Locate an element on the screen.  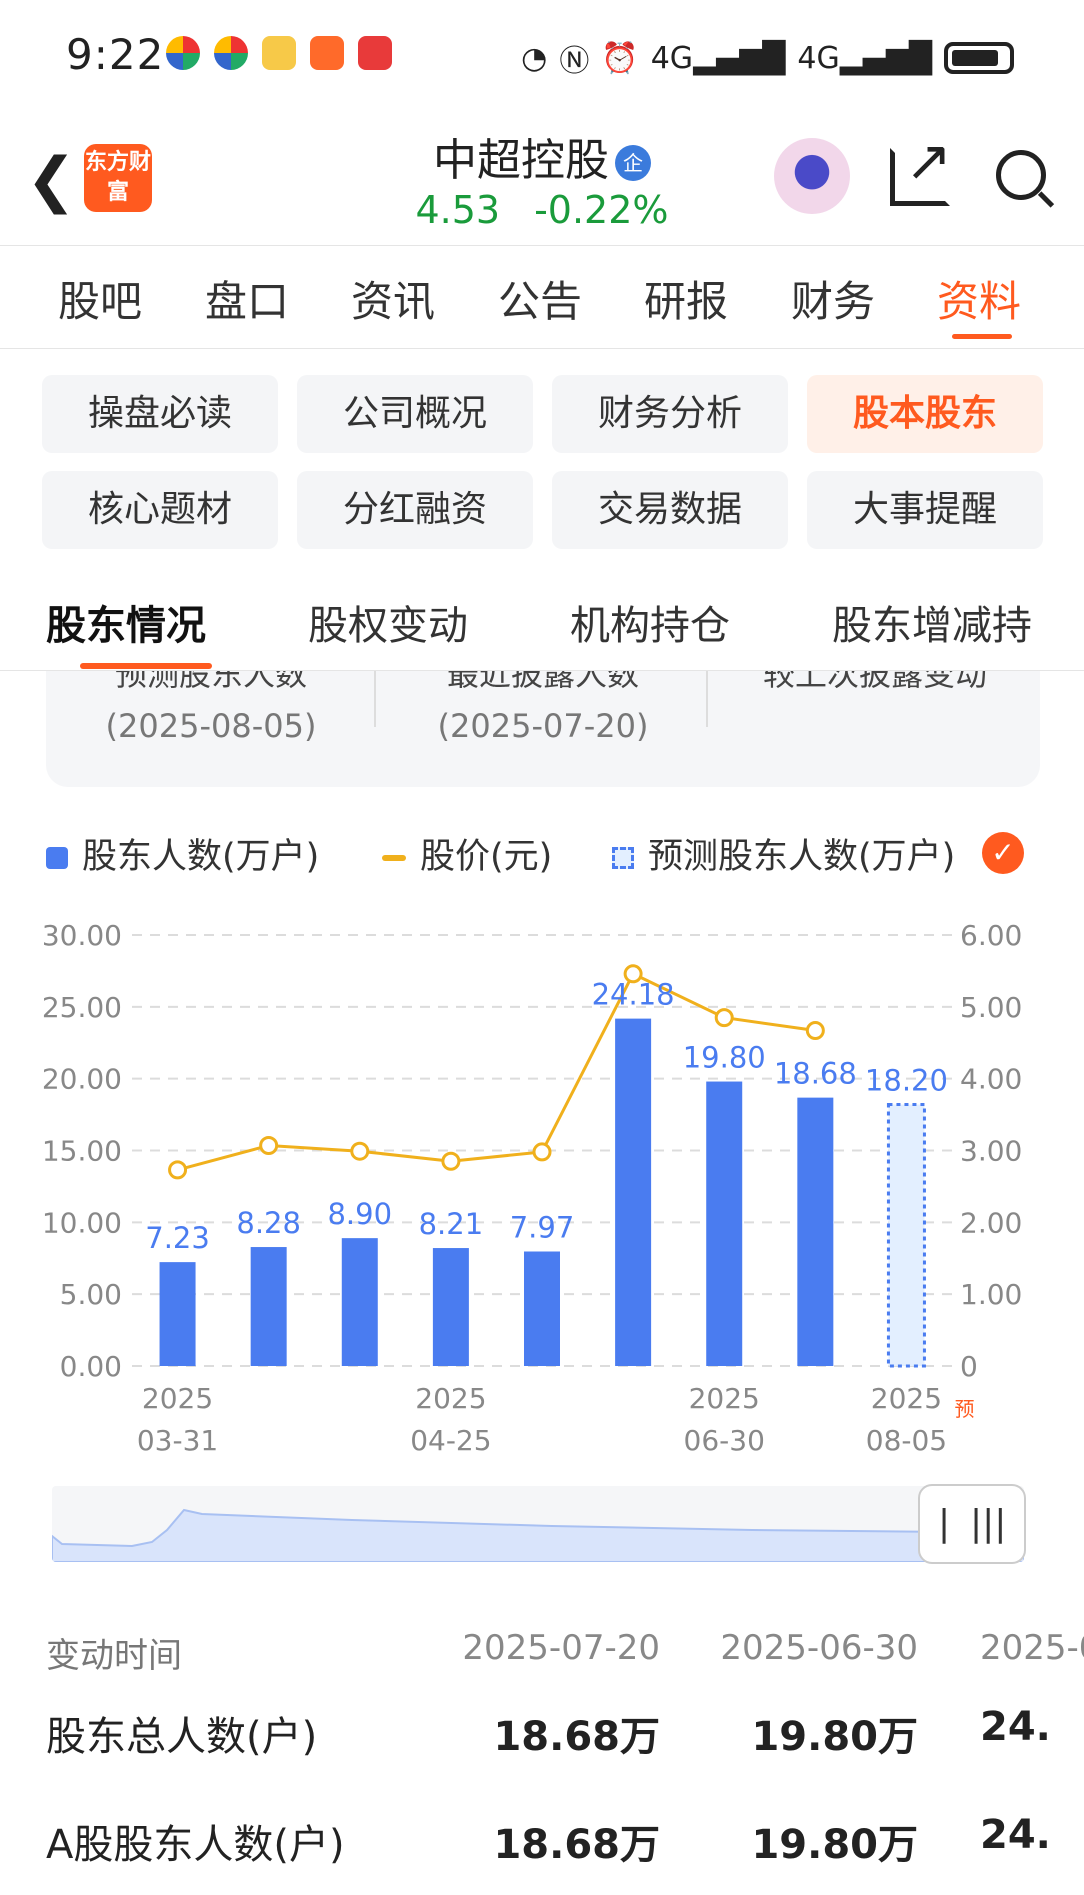
chart-range-scroller is located at coordinates (538, 1524).